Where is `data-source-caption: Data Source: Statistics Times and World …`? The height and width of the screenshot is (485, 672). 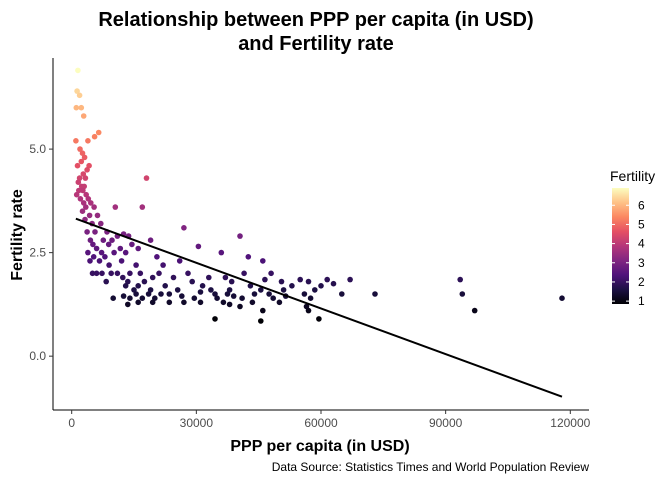
data-source-caption: Data Source: Statistics Times and World … is located at coordinates (431, 467).